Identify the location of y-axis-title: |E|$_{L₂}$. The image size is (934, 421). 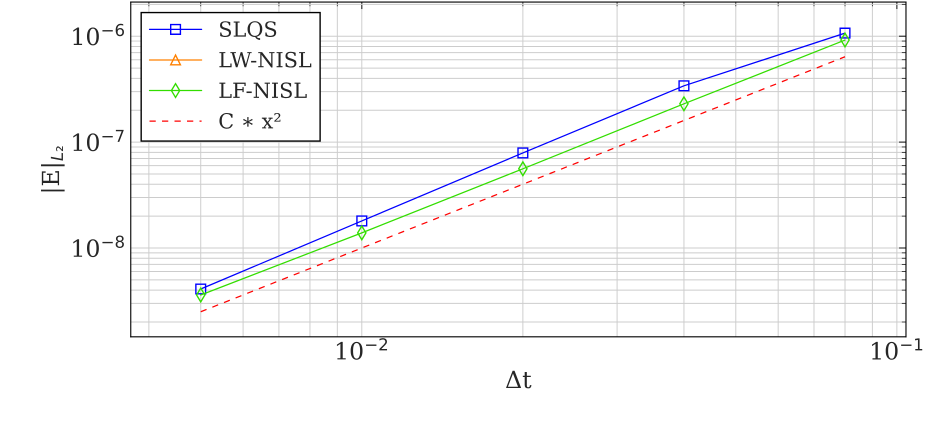
(53, 169).